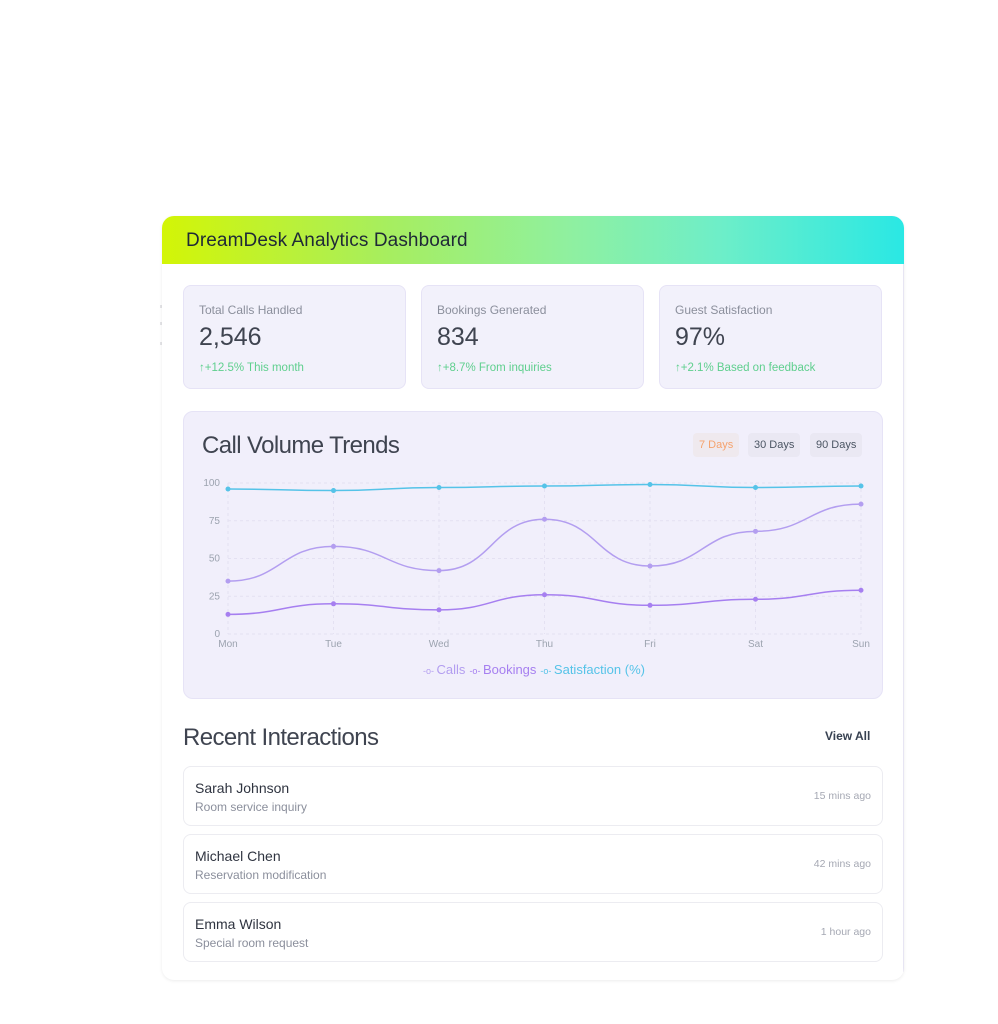  What do you see at coordinates (842, 864) in the screenshot?
I see `interaction-time: 42 mins ago` at bounding box center [842, 864].